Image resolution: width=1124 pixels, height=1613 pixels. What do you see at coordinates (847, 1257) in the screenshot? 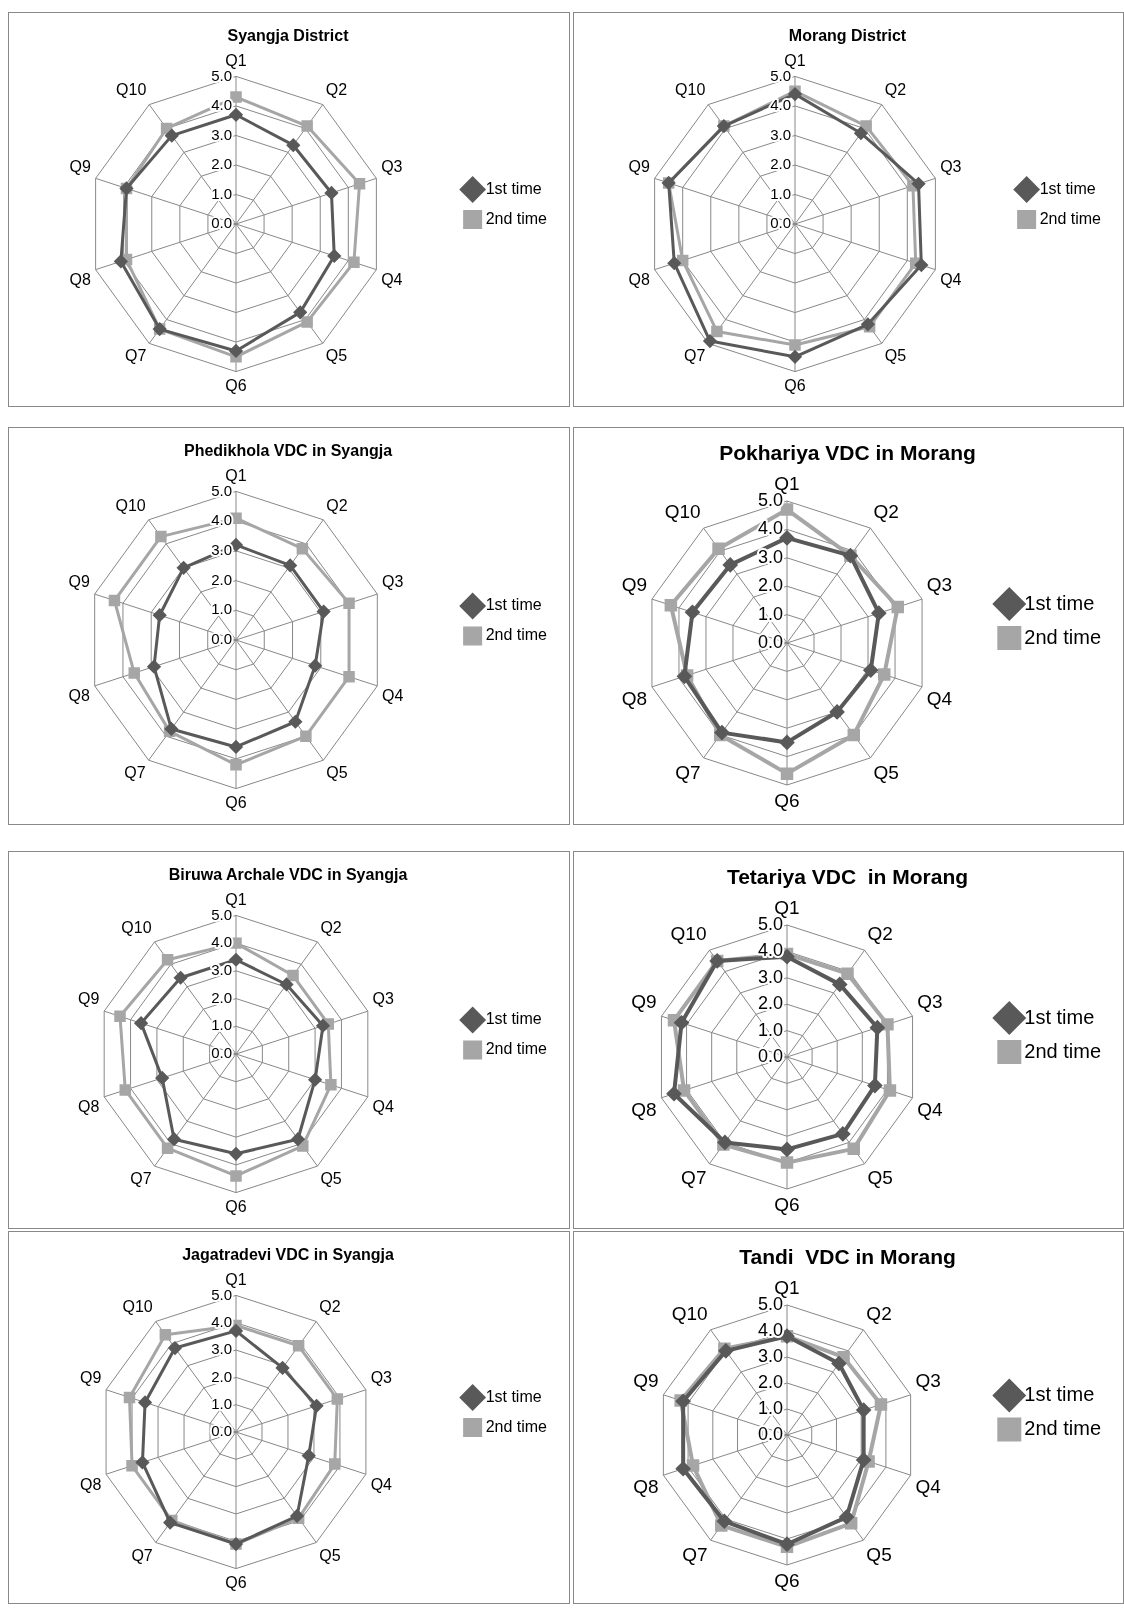
I see `chart-title: Tandi VDC in Morang` at bounding box center [847, 1257].